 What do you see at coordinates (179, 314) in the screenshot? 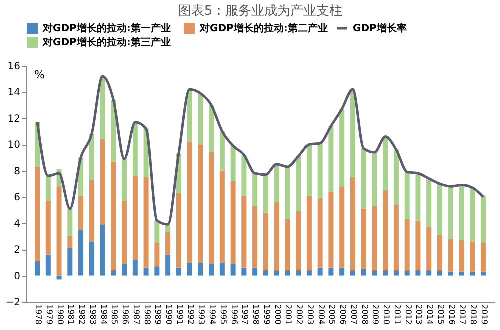
I see `x-tick-label: 1991` at bounding box center [179, 314].